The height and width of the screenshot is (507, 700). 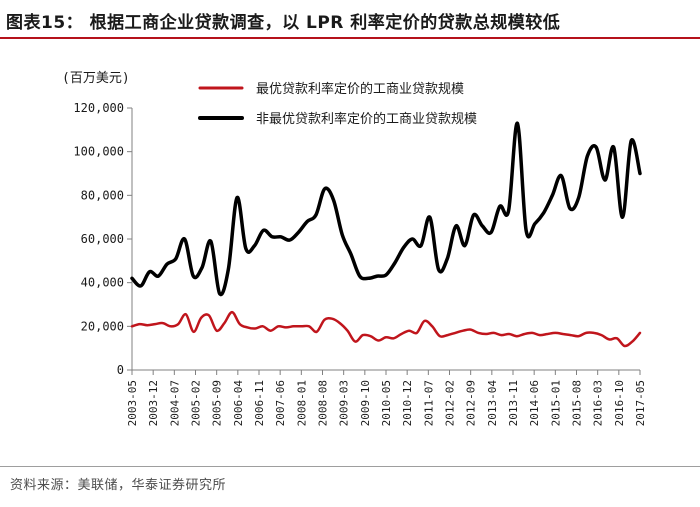 I want to click on x-tick-label: 2008-01, so click(x=301, y=403).